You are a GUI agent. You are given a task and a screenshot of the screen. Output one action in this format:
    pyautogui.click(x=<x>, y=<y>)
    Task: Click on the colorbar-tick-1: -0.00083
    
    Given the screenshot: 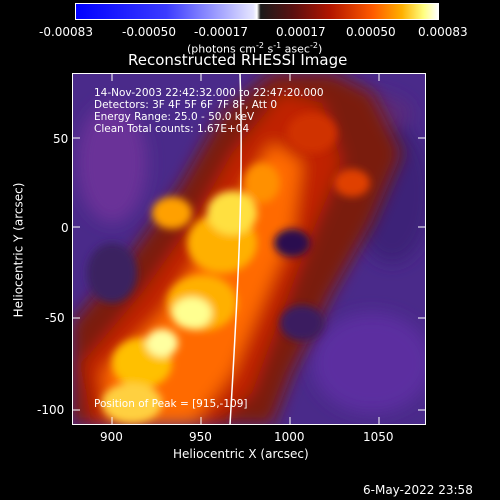 What is the action you would take?
    pyautogui.click(x=66, y=32)
    